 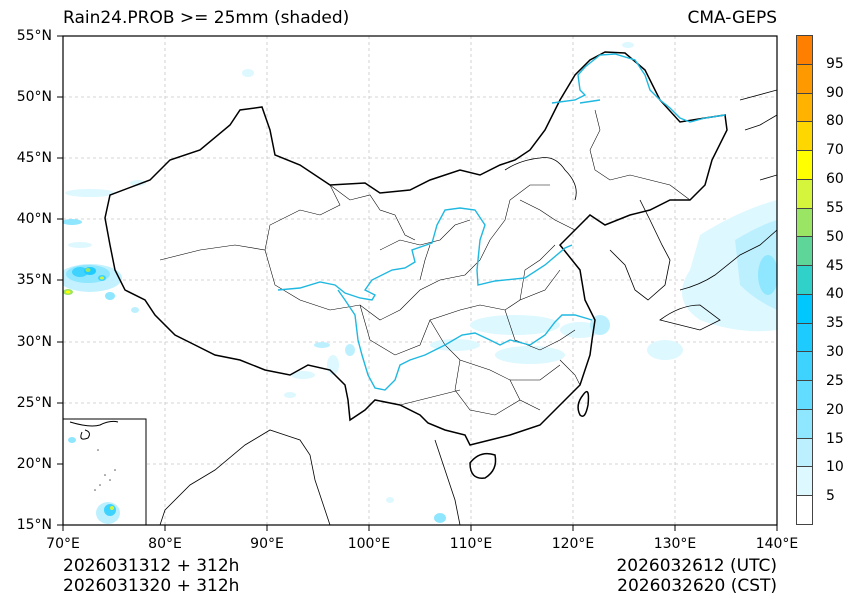 What do you see at coordinates (267, 544) in the screenshot?
I see `lon-label-90: 90°E` at bounding box center [267, 544].